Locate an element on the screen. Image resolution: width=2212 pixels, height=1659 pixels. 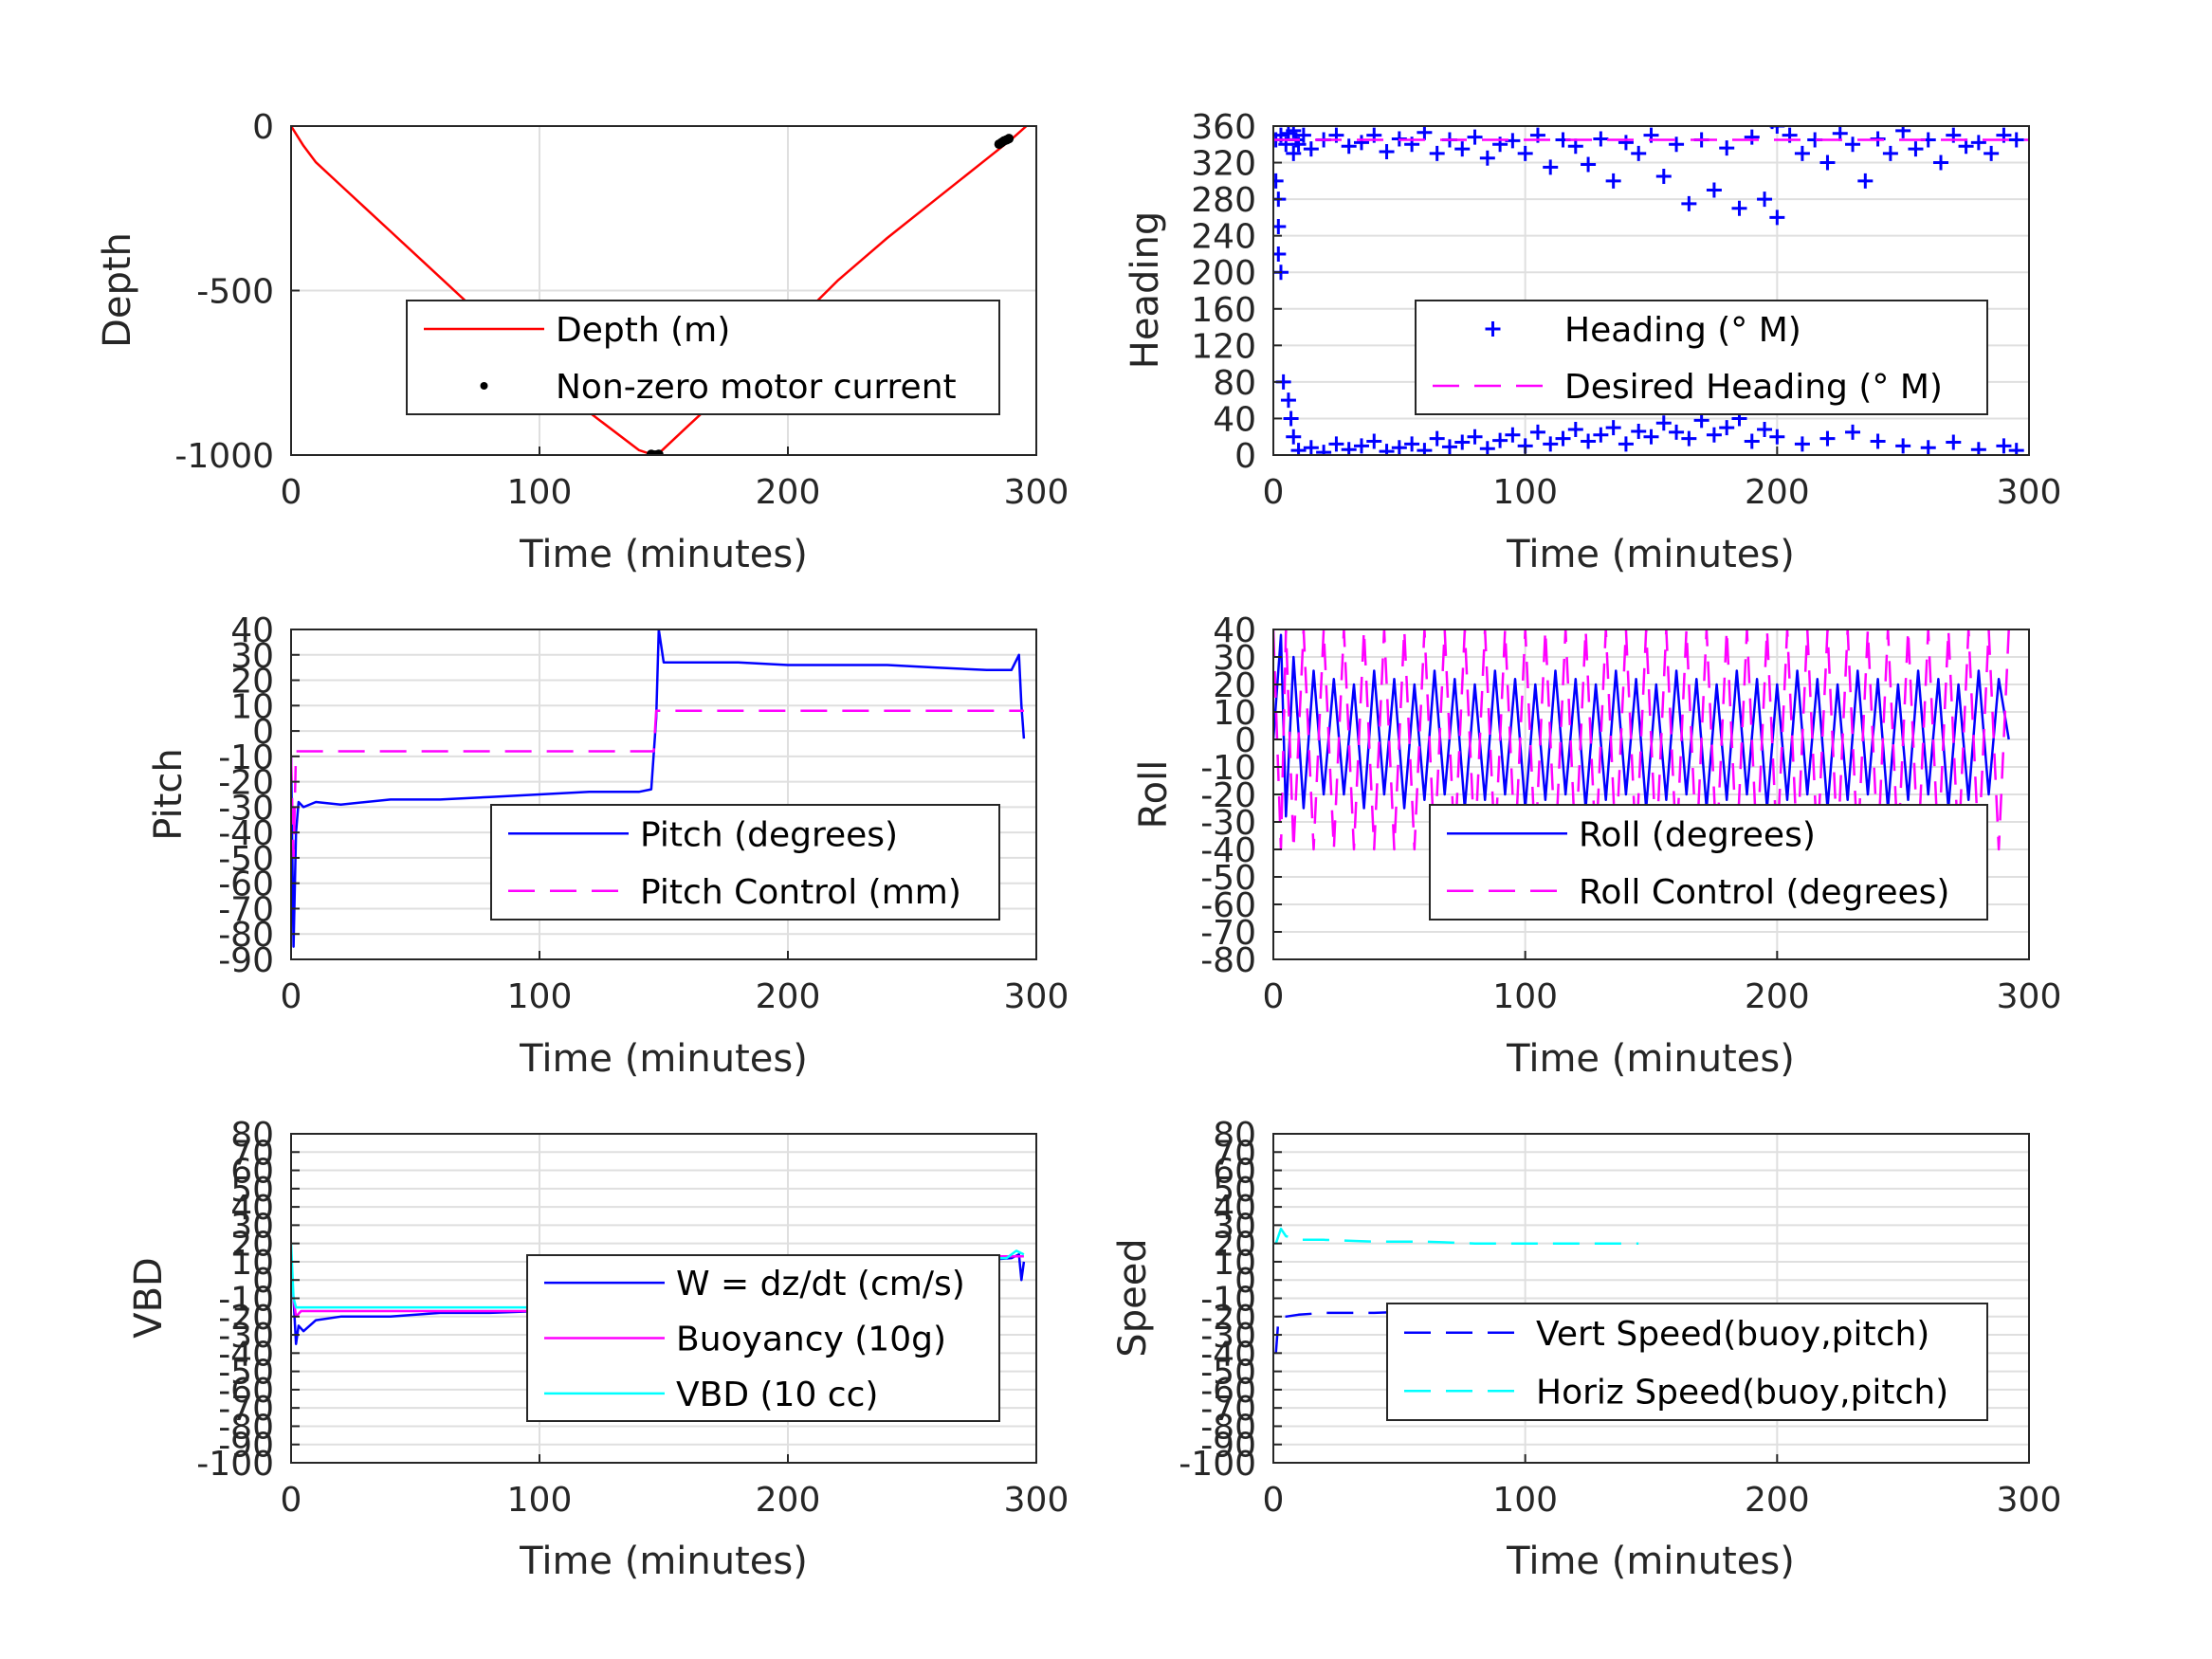
xtick-label-speed-0: 0 is located at coordinates (1274, 1500).